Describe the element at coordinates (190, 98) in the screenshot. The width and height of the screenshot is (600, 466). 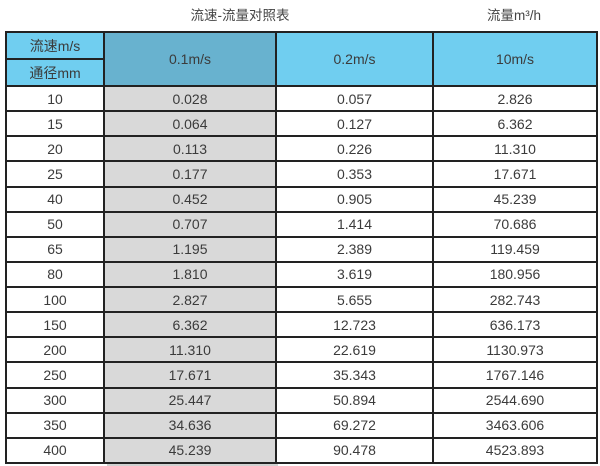
I see `flow-cell-0.1ms: 0.028` at that location.